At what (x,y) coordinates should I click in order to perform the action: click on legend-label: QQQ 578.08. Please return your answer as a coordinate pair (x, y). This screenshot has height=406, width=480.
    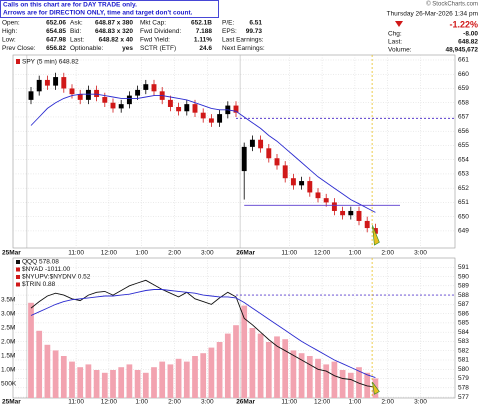
    Looking at the image, I should click on (40, 262).